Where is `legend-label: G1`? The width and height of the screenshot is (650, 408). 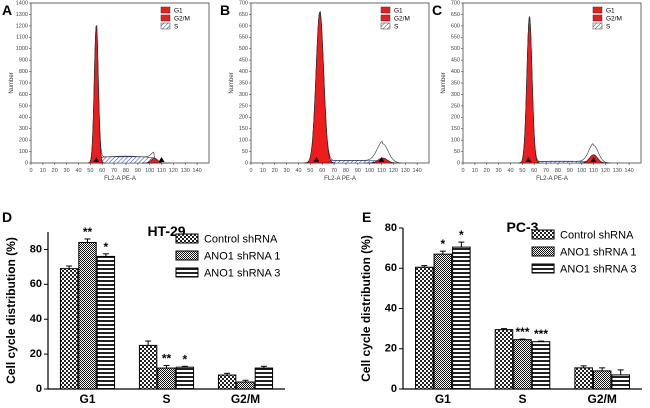
legend-label: G1 is located at coordinates (610, 11).